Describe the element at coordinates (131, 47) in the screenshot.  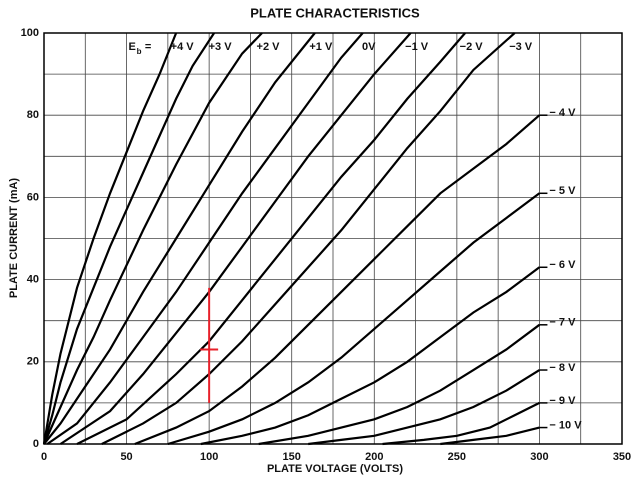
I see `annotation: E` at that location.